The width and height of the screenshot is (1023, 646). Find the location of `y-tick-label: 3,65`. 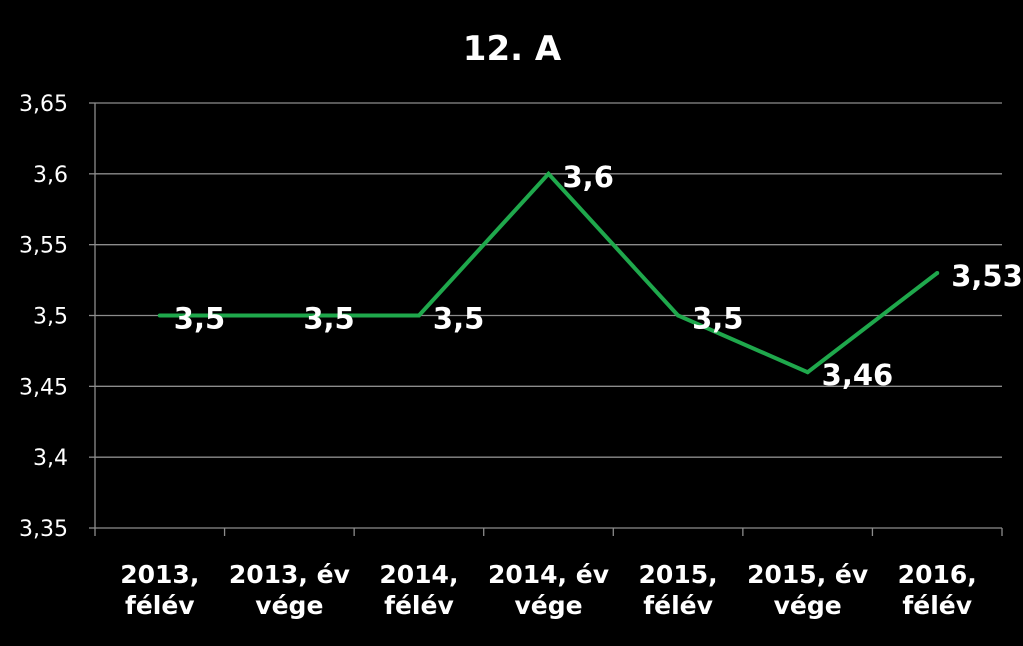

y-tick-label: 3,65 is located at coordinates (43, 104).